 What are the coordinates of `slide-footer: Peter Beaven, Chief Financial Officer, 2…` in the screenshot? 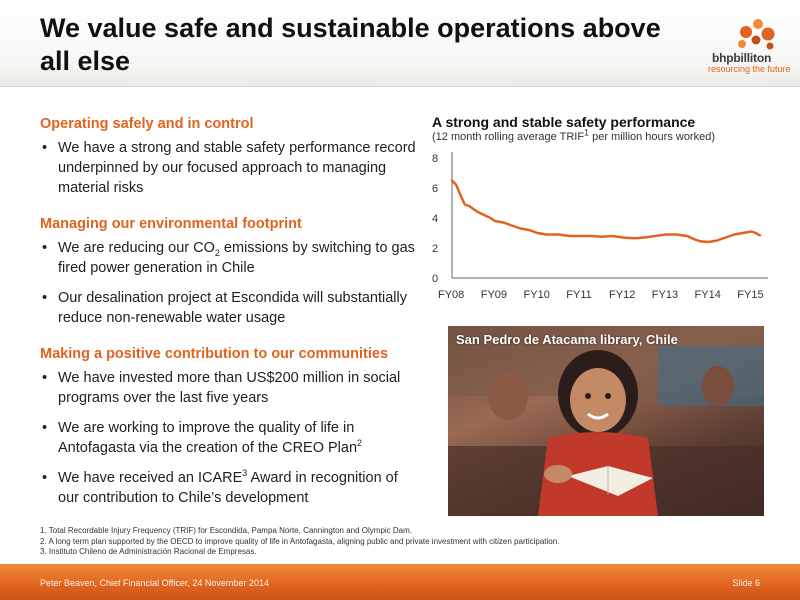 It's located at (400, 582).